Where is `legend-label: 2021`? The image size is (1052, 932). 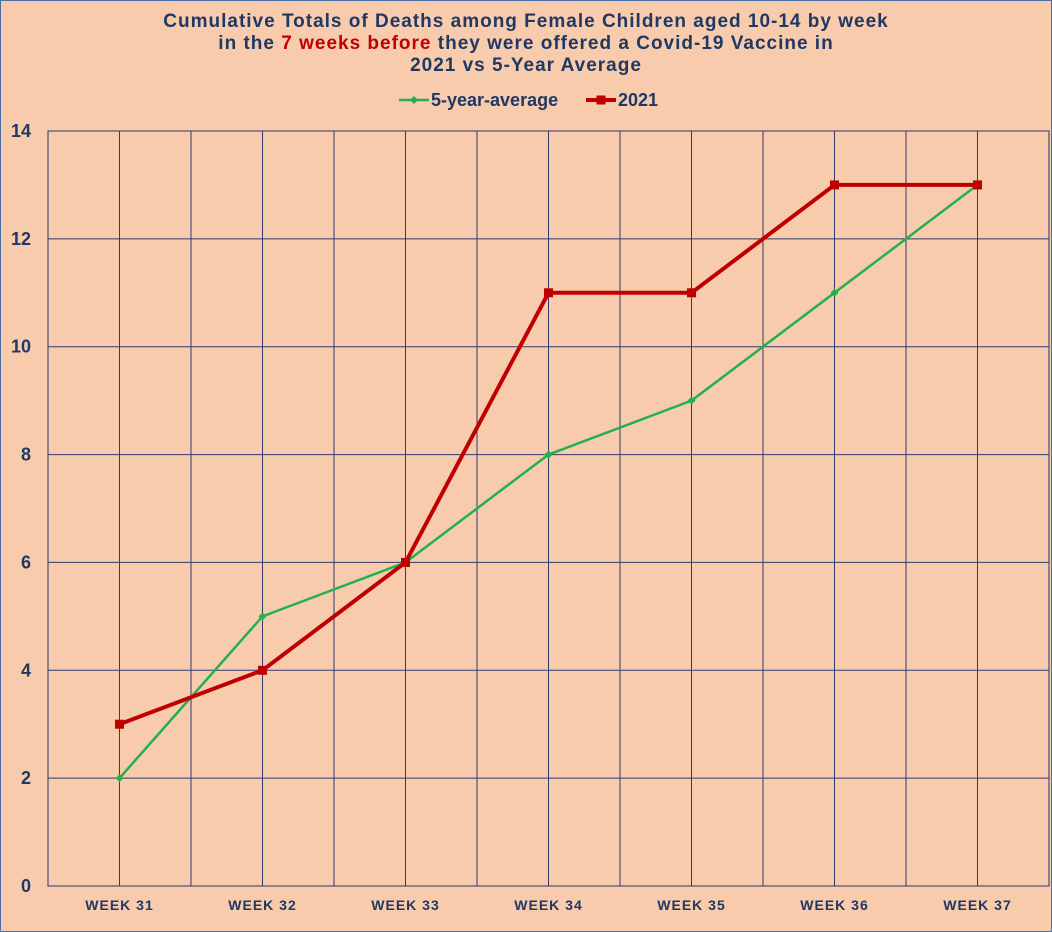 legend-label: 2021 is located at coordinates (638, 100).